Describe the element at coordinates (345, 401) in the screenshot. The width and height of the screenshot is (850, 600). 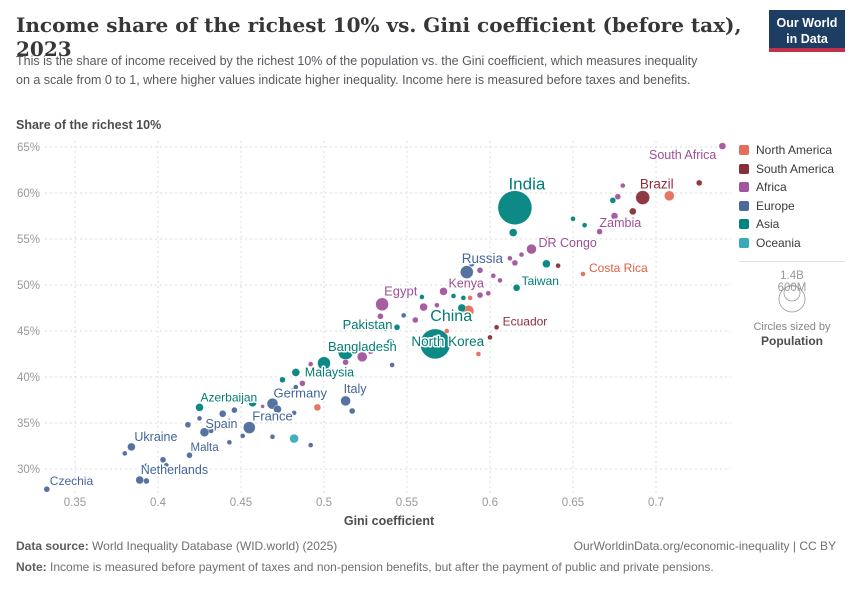
I see `data-point-italy` at that location.